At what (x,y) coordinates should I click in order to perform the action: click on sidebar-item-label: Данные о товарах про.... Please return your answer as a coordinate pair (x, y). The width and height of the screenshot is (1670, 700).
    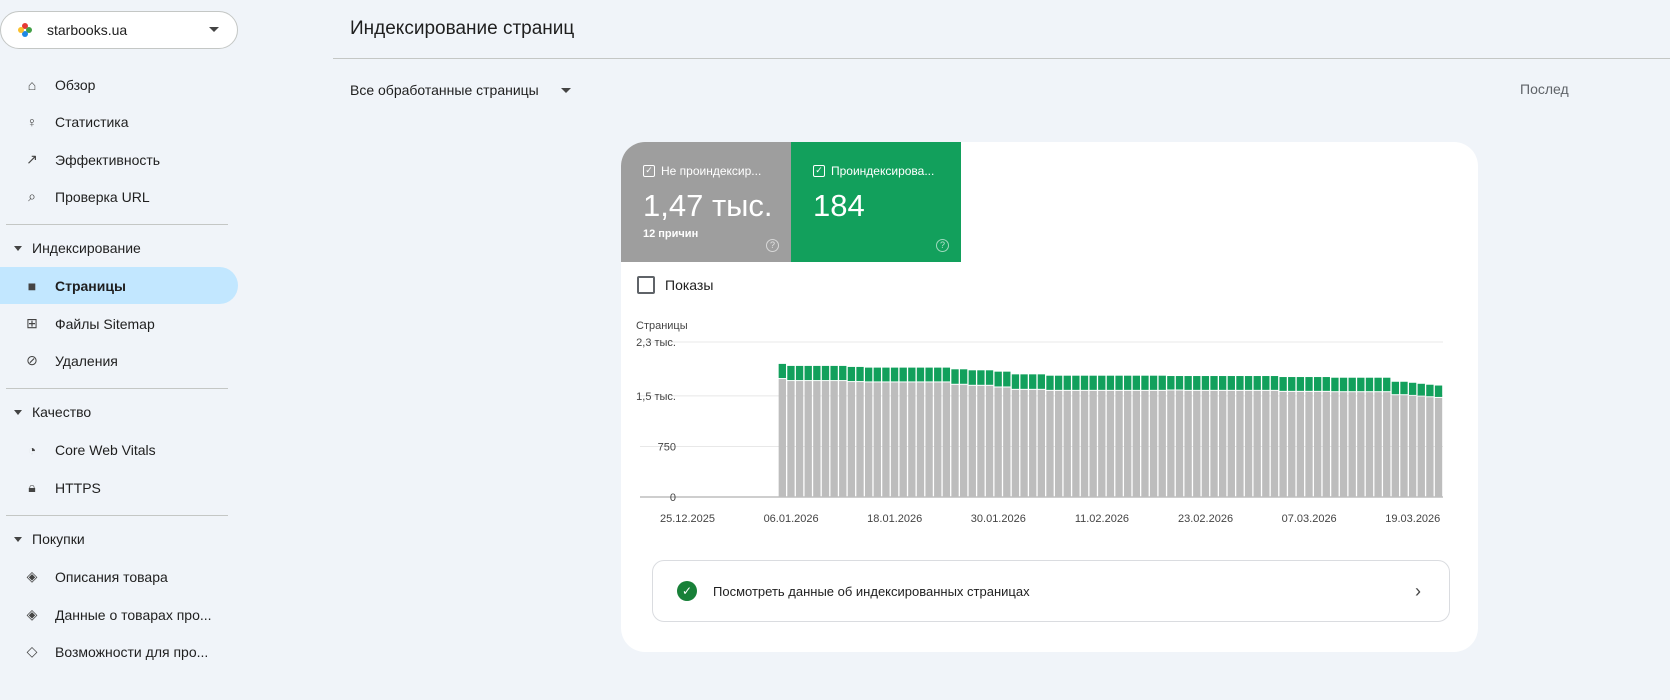
    Looking at the image, I should click on (133, 614).